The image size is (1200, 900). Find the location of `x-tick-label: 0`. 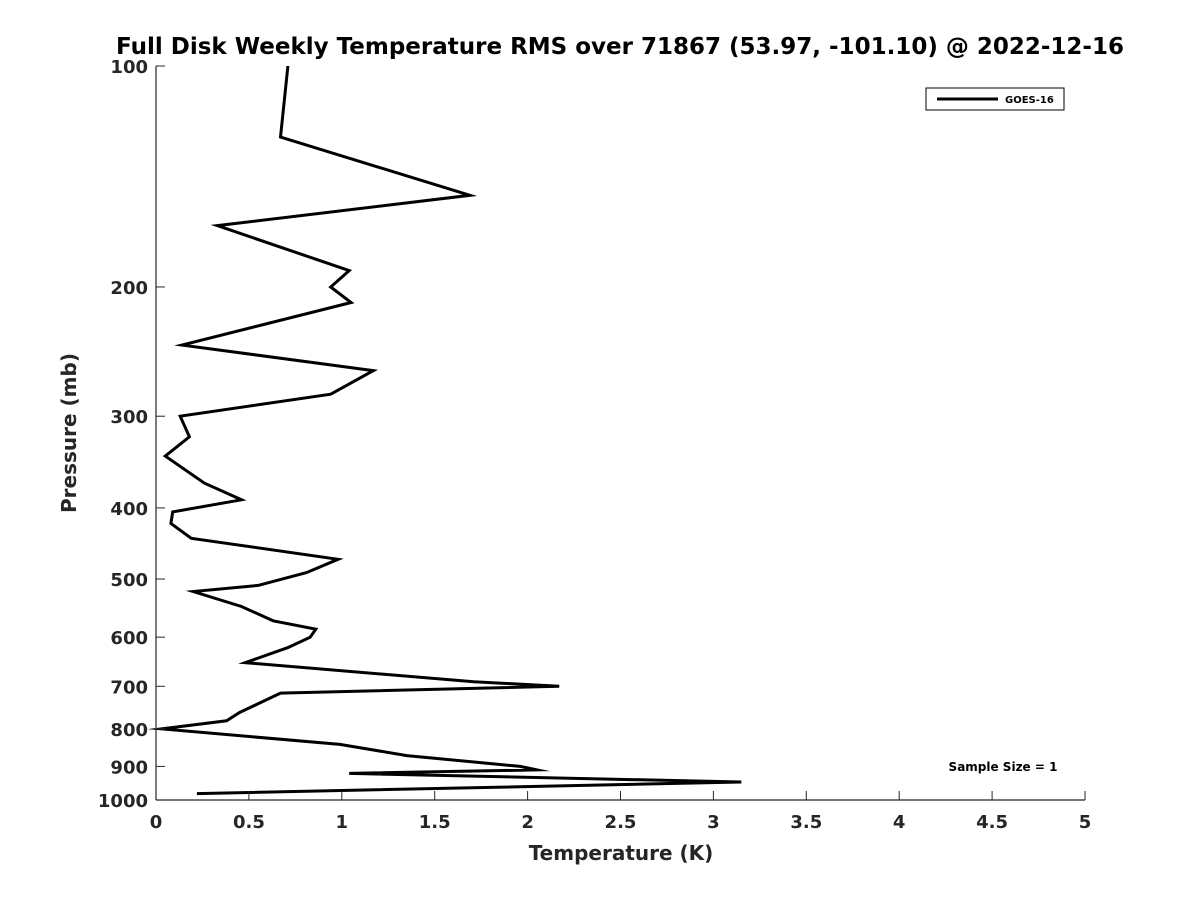

x-tick-label: 0 is located at coordinates (156, 822).